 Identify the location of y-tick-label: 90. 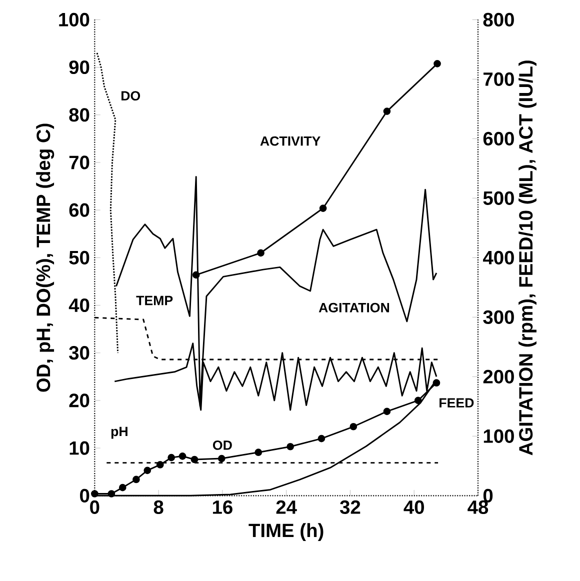
(79, 67).